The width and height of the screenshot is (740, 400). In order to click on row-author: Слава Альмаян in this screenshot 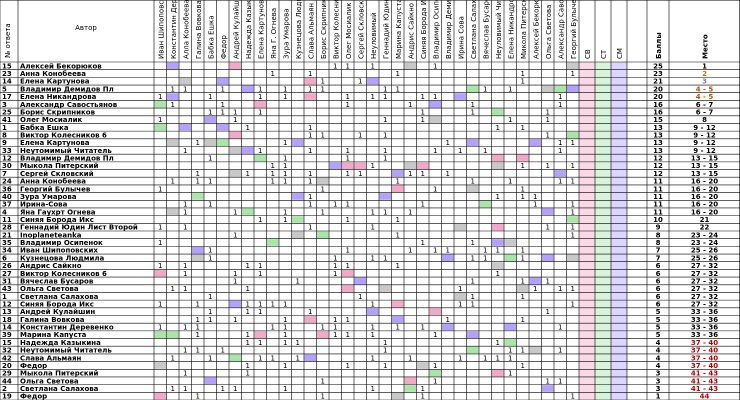, I will do `click(50, 358)`.